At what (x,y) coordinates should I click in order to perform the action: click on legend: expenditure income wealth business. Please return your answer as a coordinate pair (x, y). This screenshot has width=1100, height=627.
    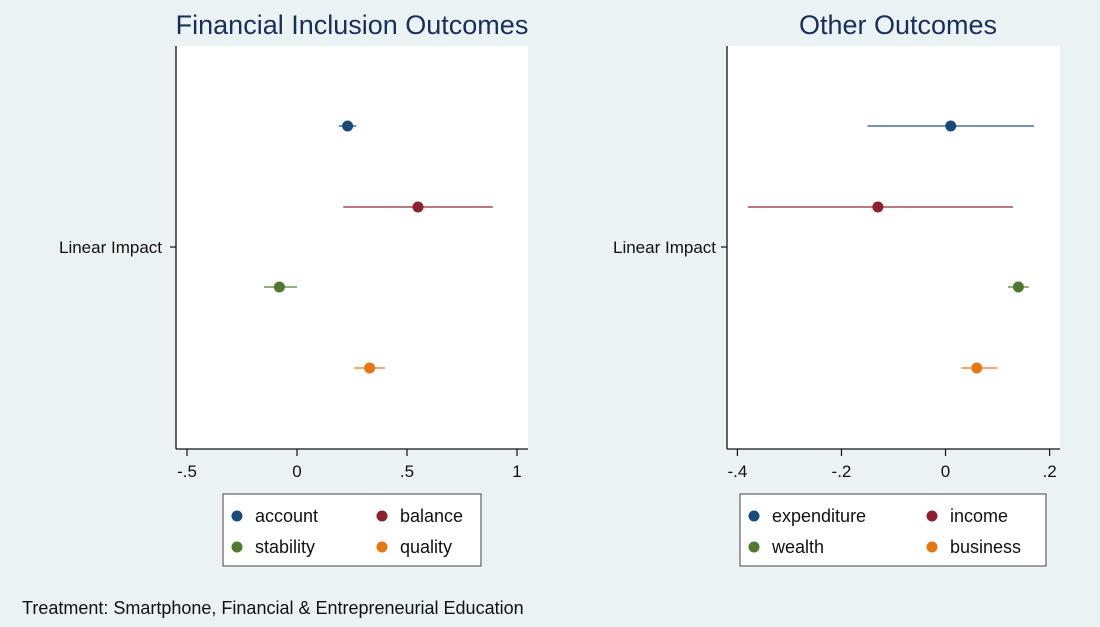
    Looking at the image, I should click on (893, 530).